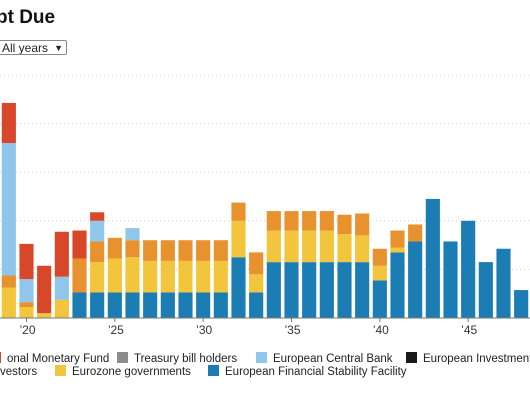  I want to click on legend-item-european-financial-stability-facility: European Financial Stability Facility, so click(307, 371).